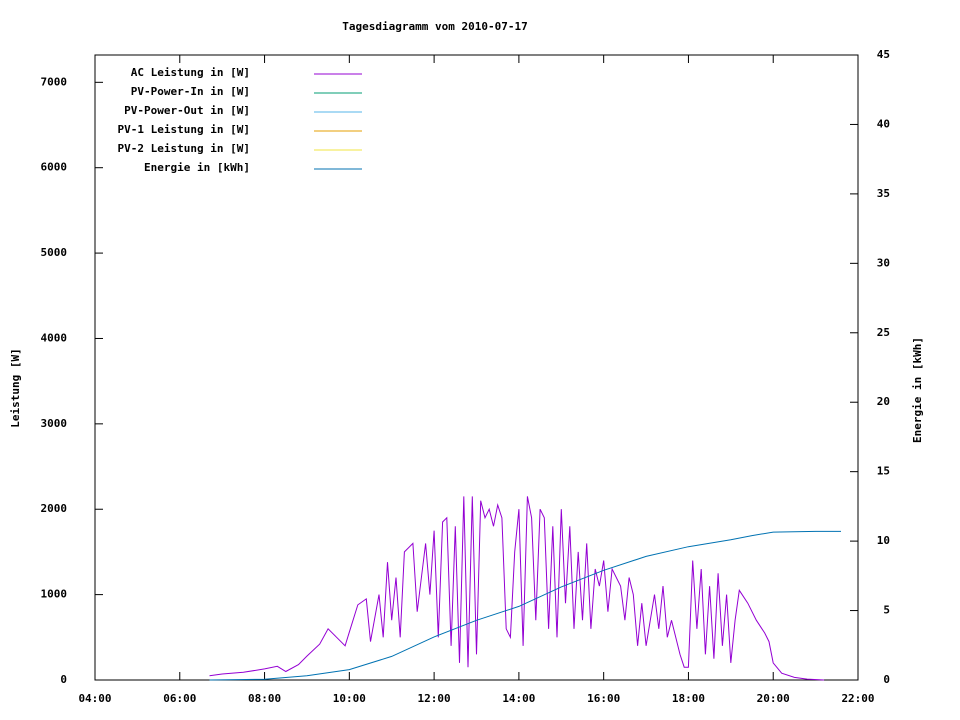 The height and width of the screenshot is (720, 960). Describe the element at coordinates (518, 698) in the screenshot. I see `x-tick-label: 14:00` at that location.